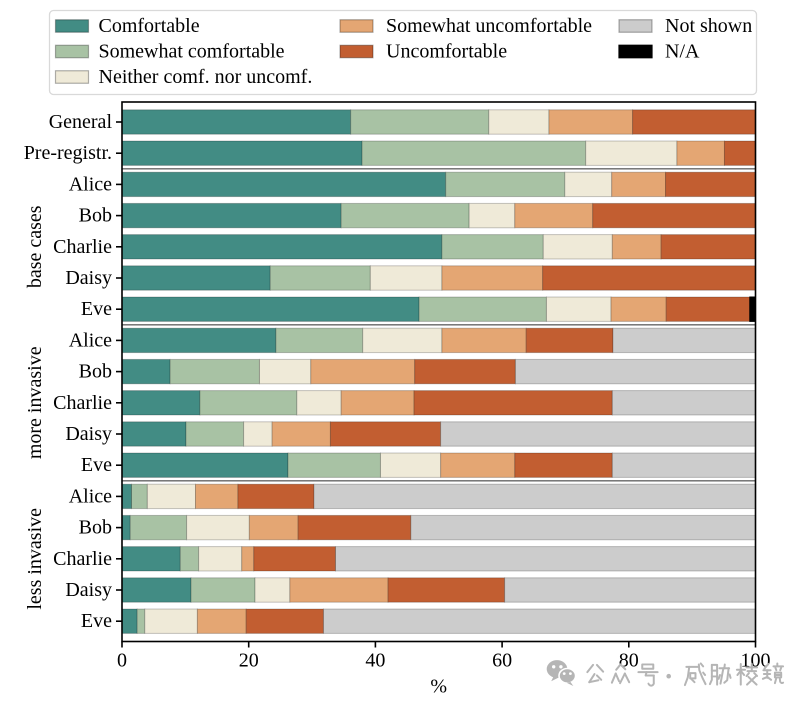  I want to click on svg-text: N/A, so click(682, 52).